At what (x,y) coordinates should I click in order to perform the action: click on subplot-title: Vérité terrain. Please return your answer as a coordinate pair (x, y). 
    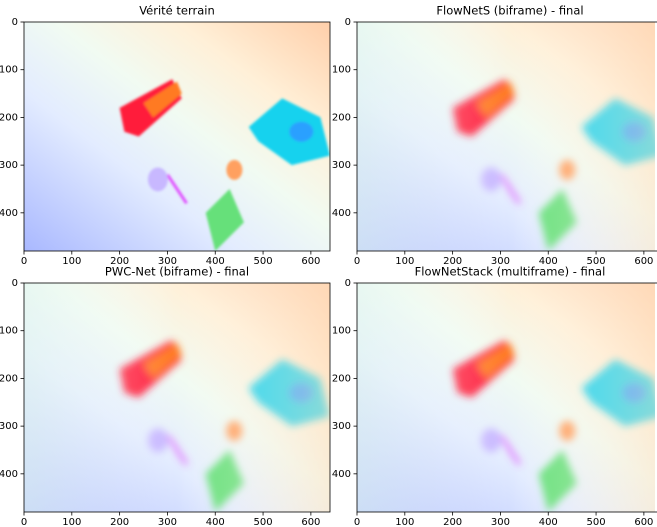
    Looking at the image, I should click on (177, 11).